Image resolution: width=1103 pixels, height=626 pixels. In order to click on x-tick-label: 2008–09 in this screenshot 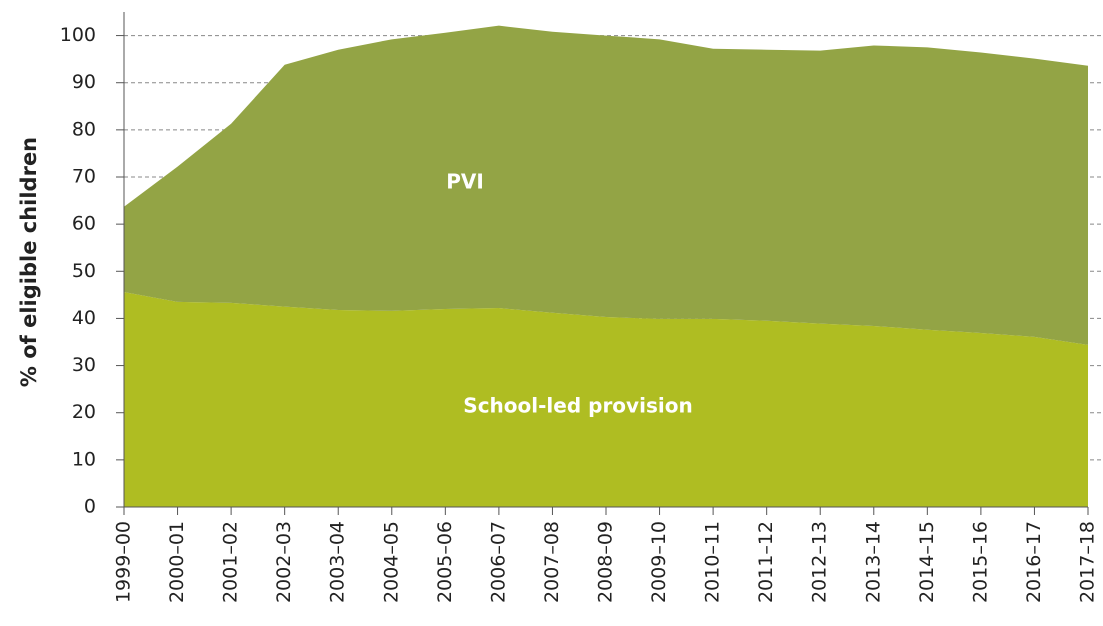, I will do `click(606, 562)`.